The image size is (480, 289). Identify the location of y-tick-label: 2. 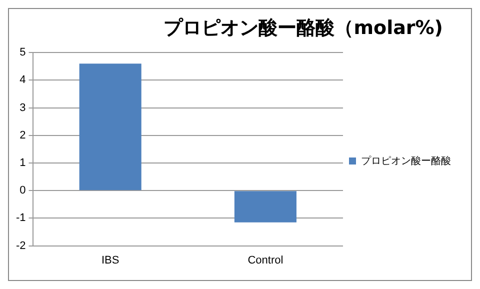
(23, 135).